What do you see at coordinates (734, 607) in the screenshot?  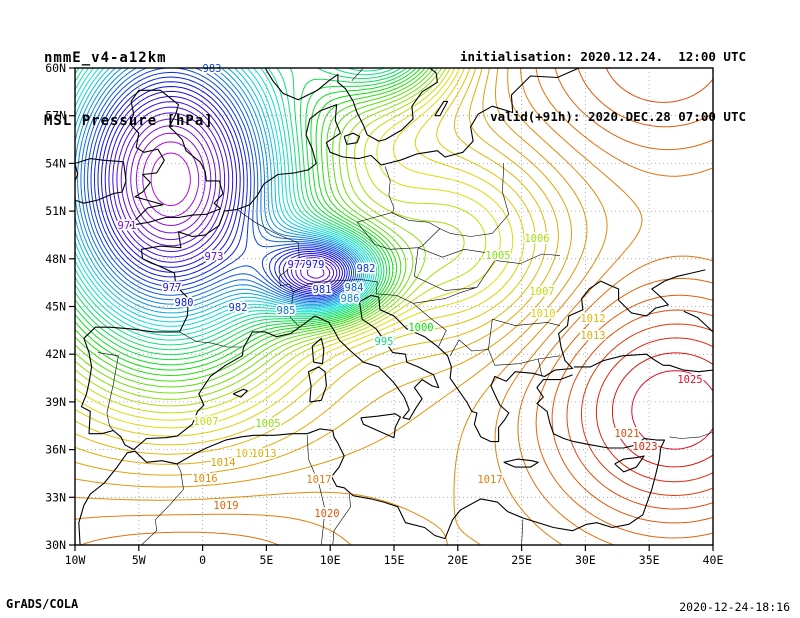 I see `creation-timestamp: 2020-12-24-18:16` at bounding box center [734, 607].